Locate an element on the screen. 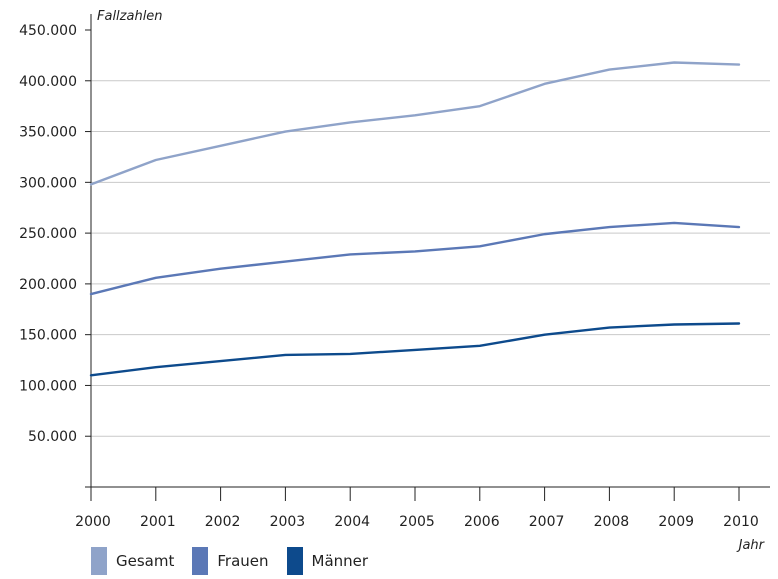 The image size is (778, 579). y-tick-label: 150.000 is located at coordinates (48, 336).